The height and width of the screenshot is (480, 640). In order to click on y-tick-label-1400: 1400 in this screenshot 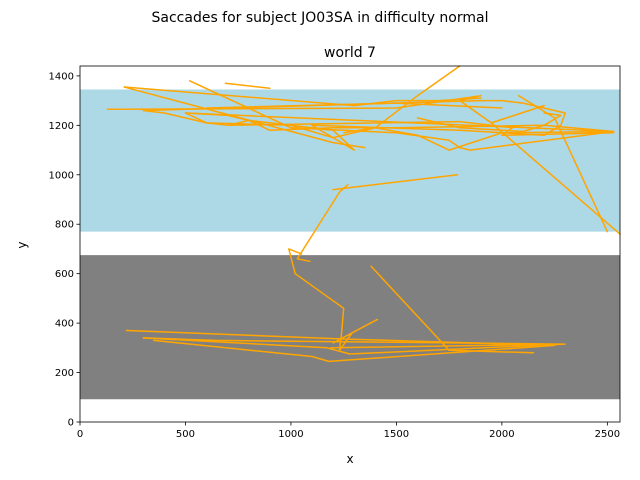, I will do `click(61, 76)`.